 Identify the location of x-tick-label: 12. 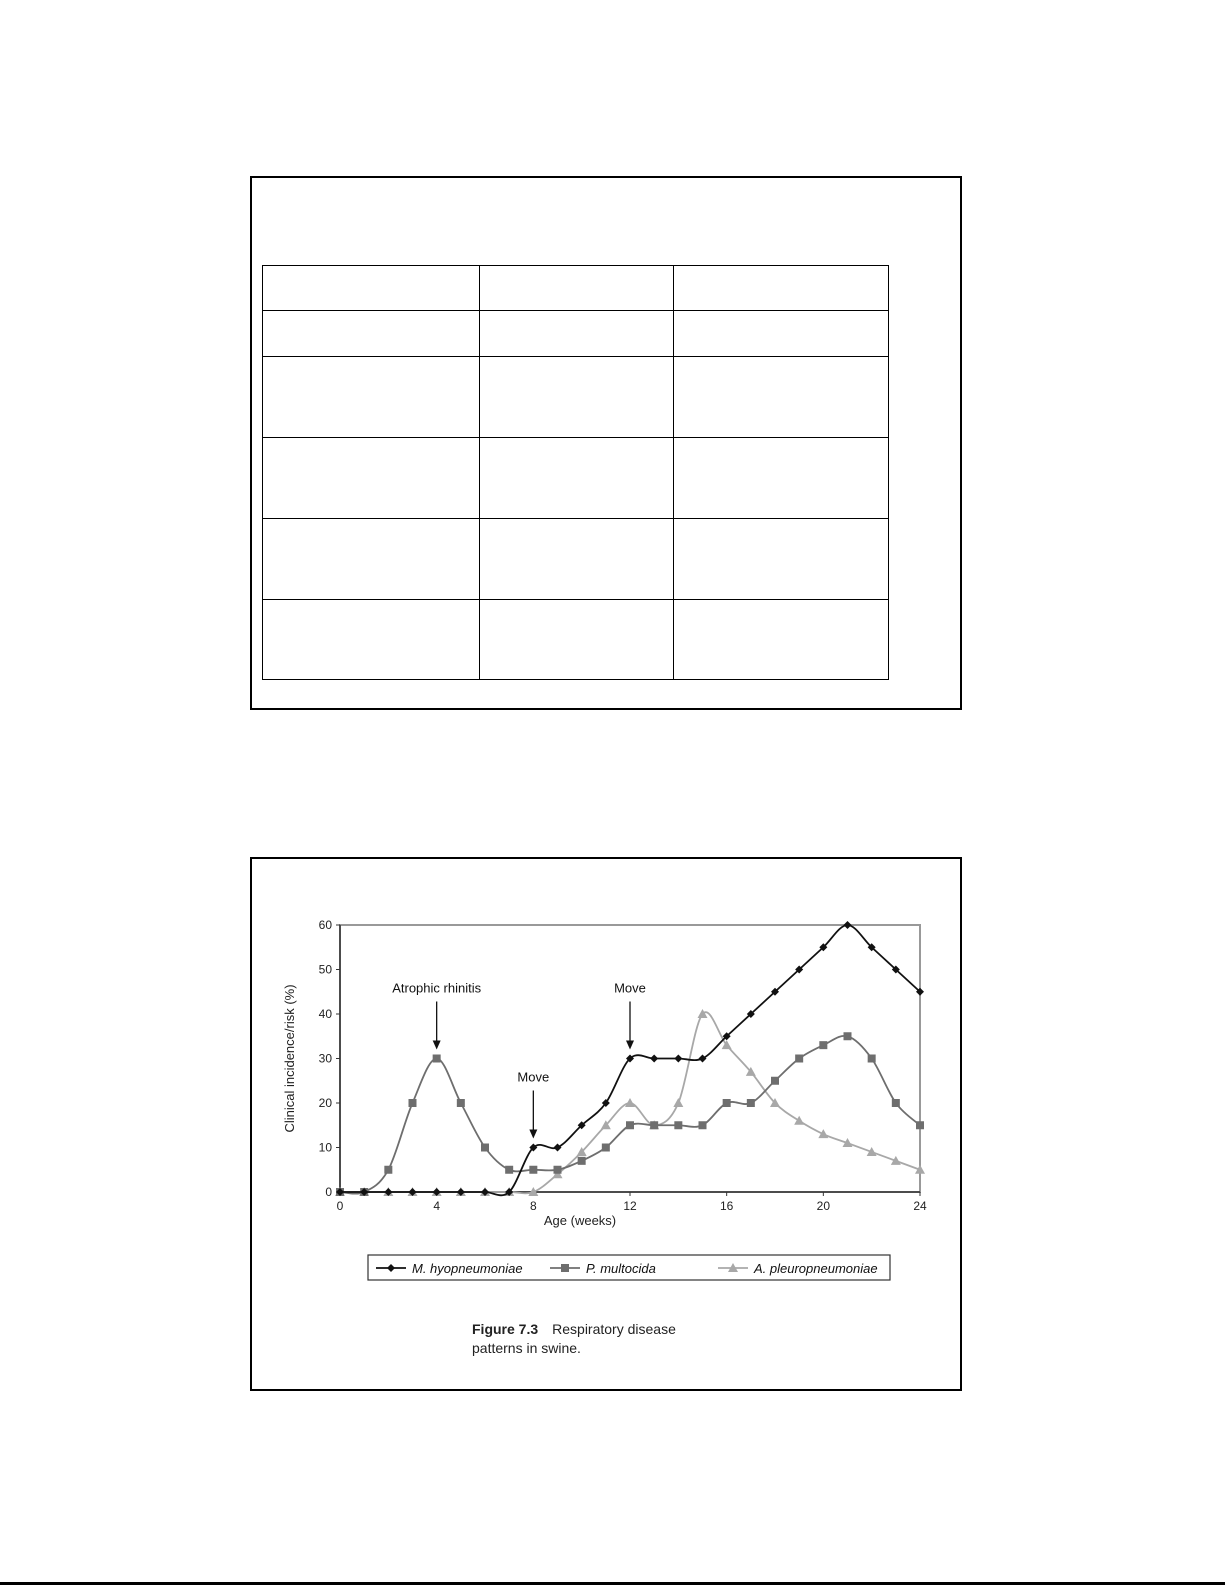
(630, 1206).